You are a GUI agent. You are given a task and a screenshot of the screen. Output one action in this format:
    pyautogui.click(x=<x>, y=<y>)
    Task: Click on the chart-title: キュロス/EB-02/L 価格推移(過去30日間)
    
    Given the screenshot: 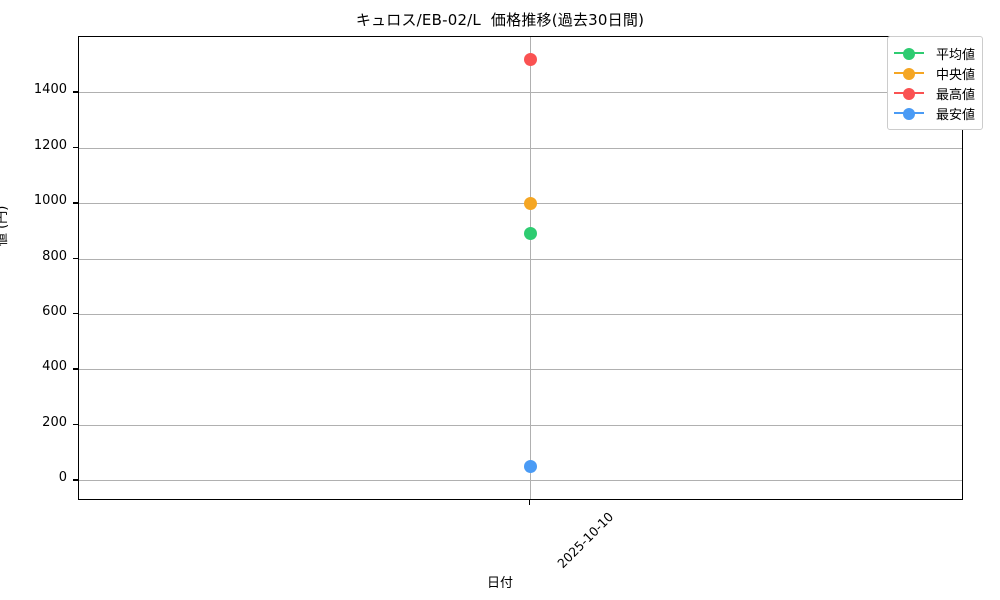 What is the action you would take?
    pyautogui.click(x=500, y=20)
    